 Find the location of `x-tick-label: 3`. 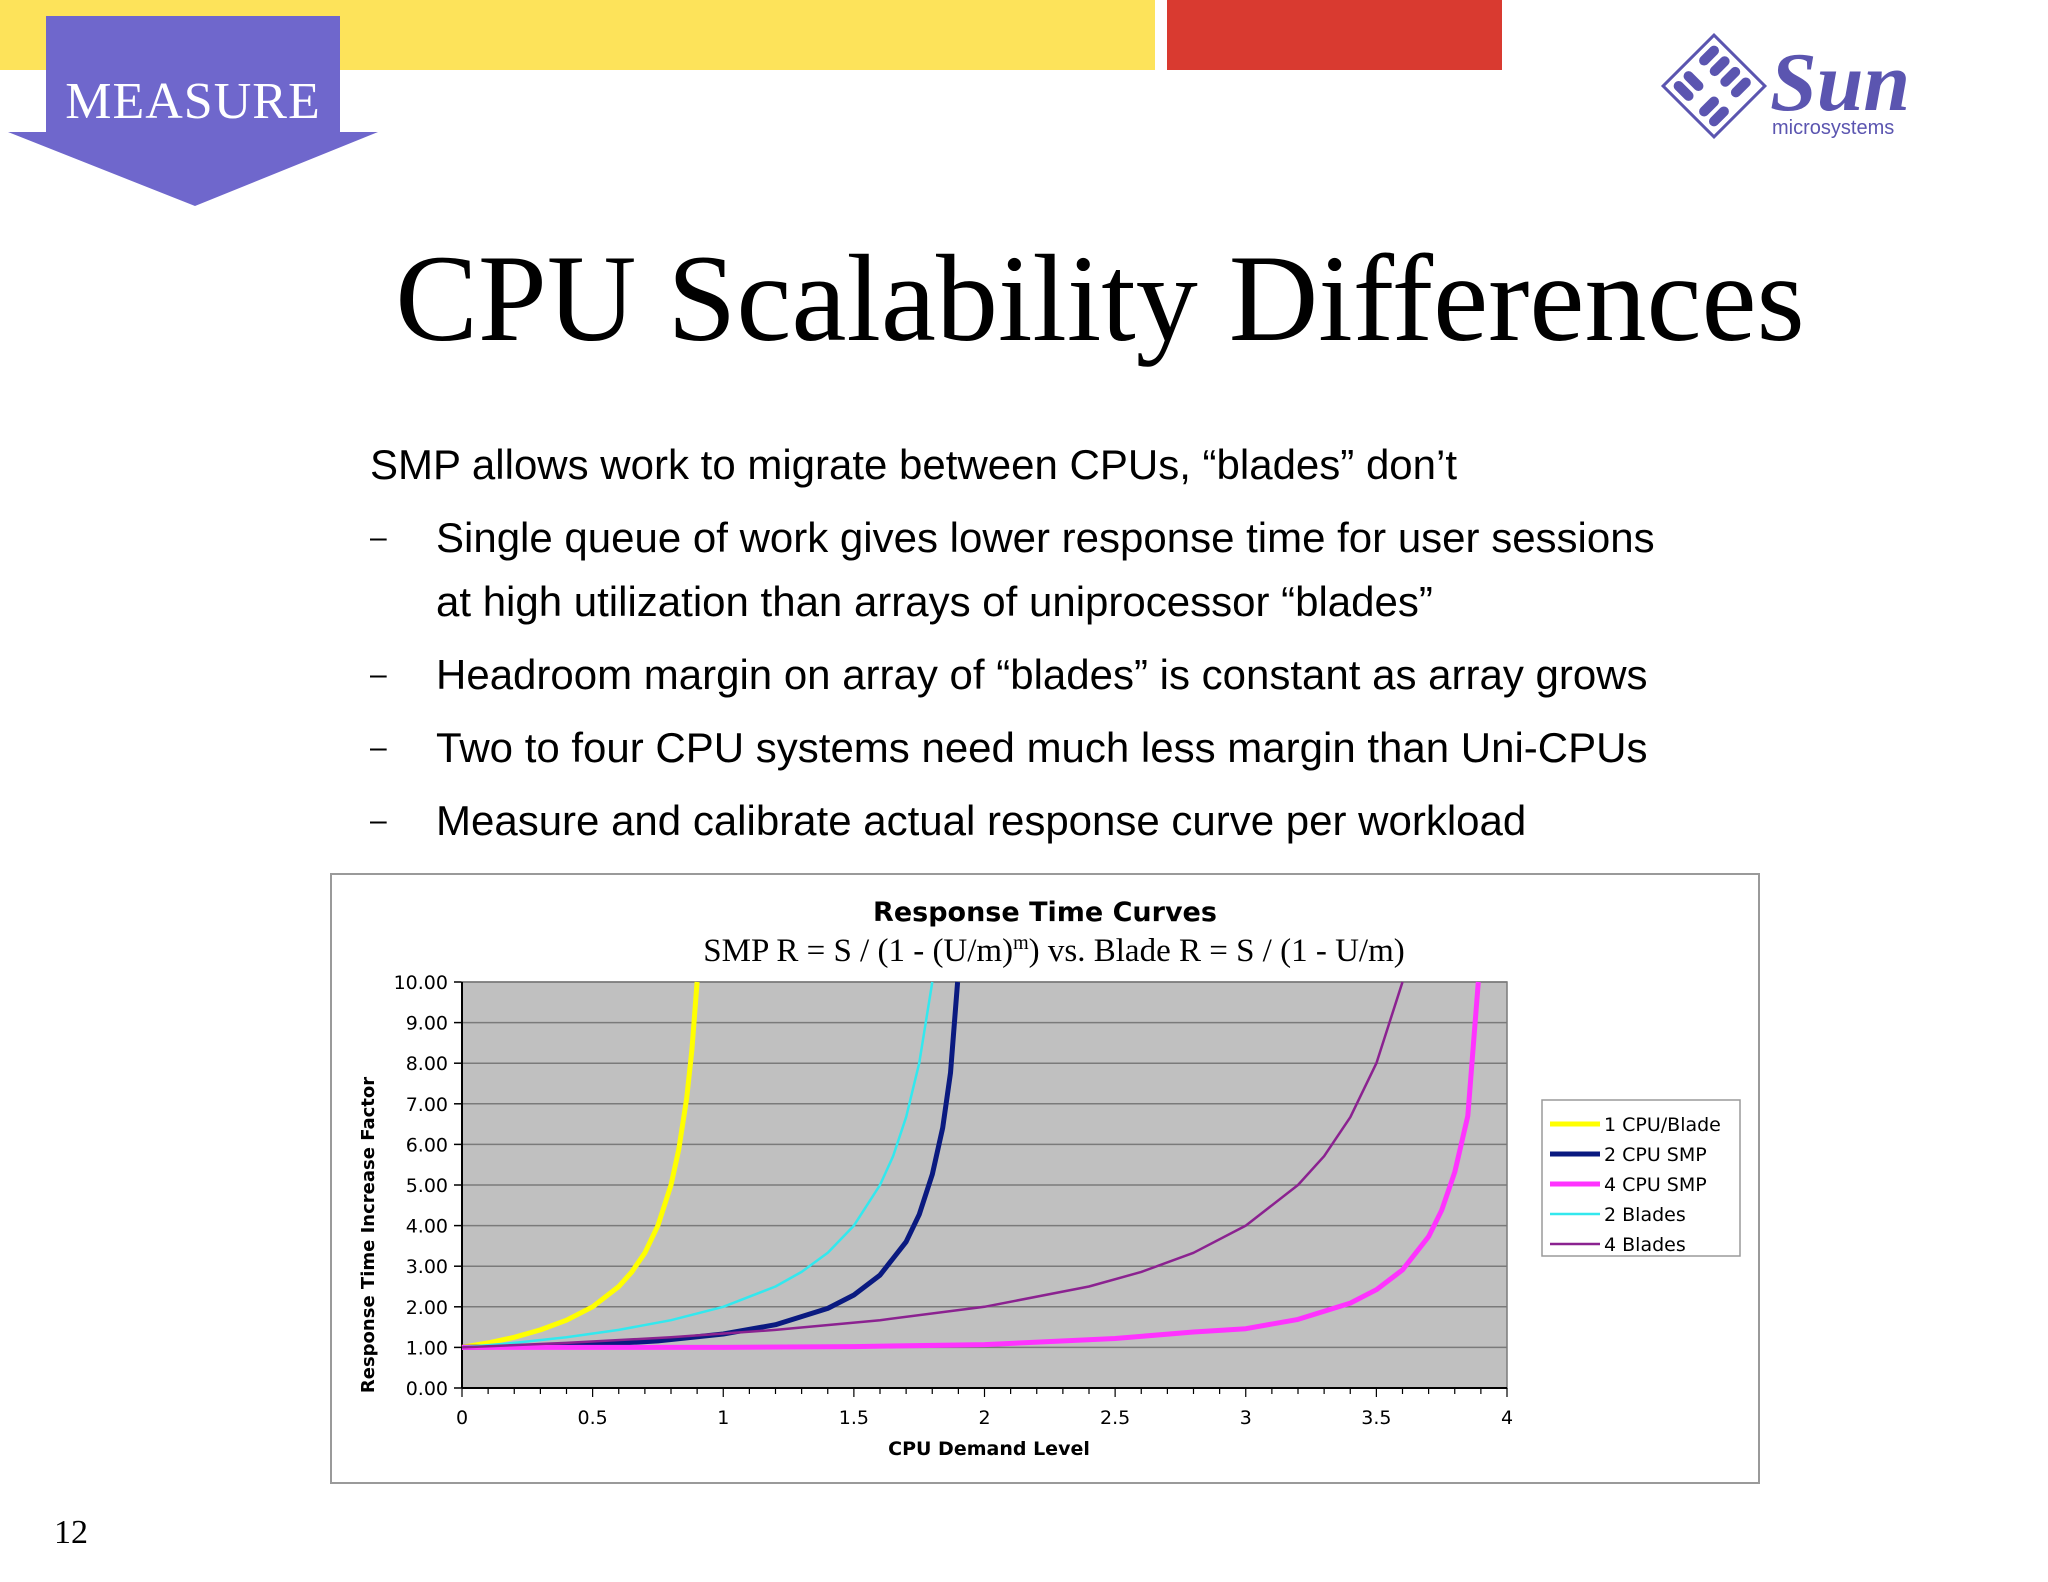

x-tick-label: 3 is located at coordinates (1246, 1418).